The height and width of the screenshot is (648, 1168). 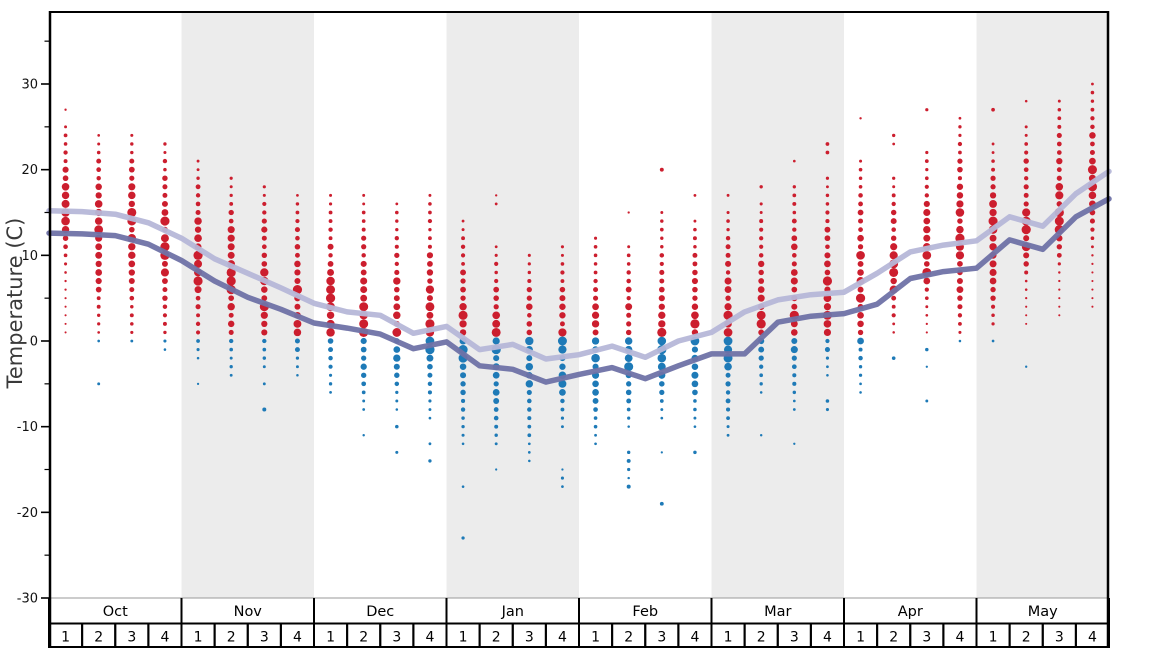 I want to click on month-band, so click(x=247, y=304).